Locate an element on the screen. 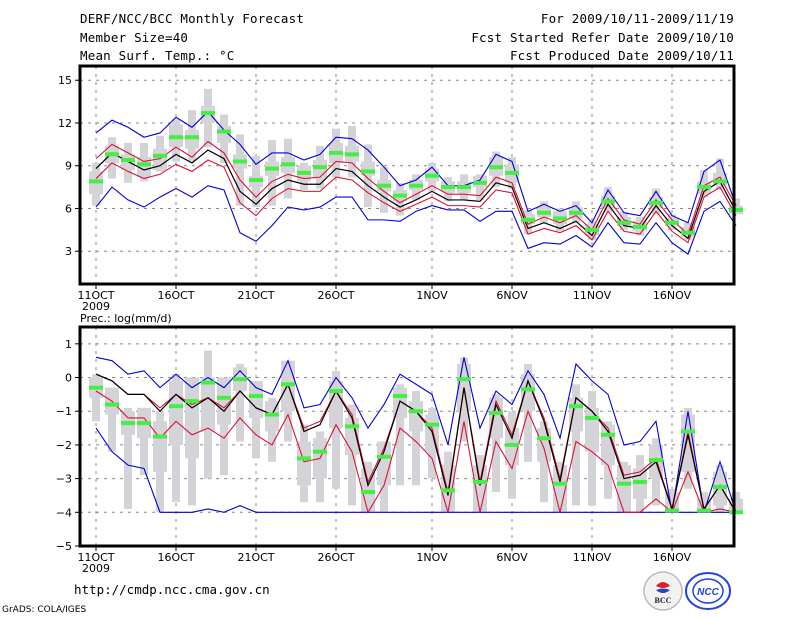 The height and width of the screenshot is (618, 800). temp-max-line is located at coordinates (416, 167).